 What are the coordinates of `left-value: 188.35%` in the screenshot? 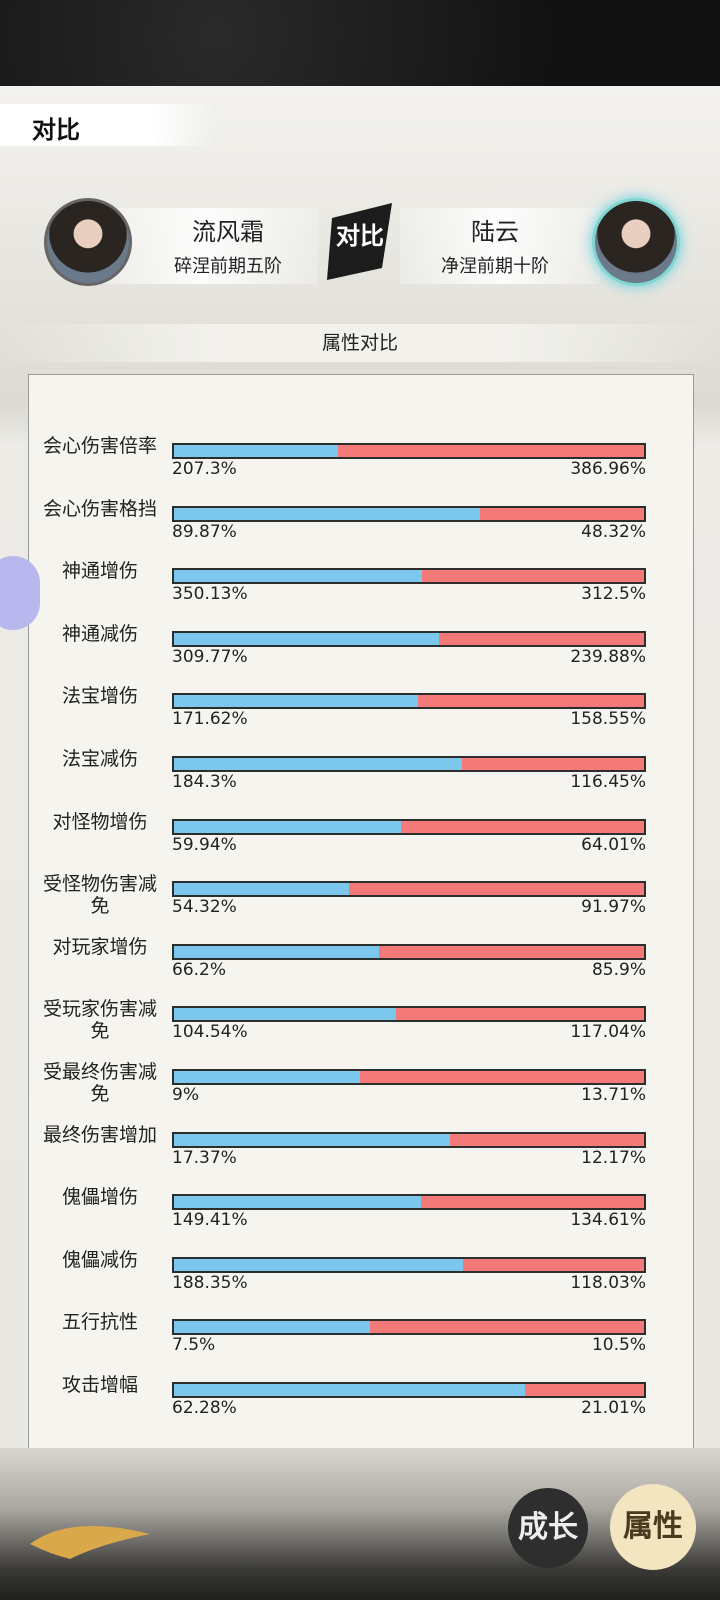 It's located at (210, 1282).